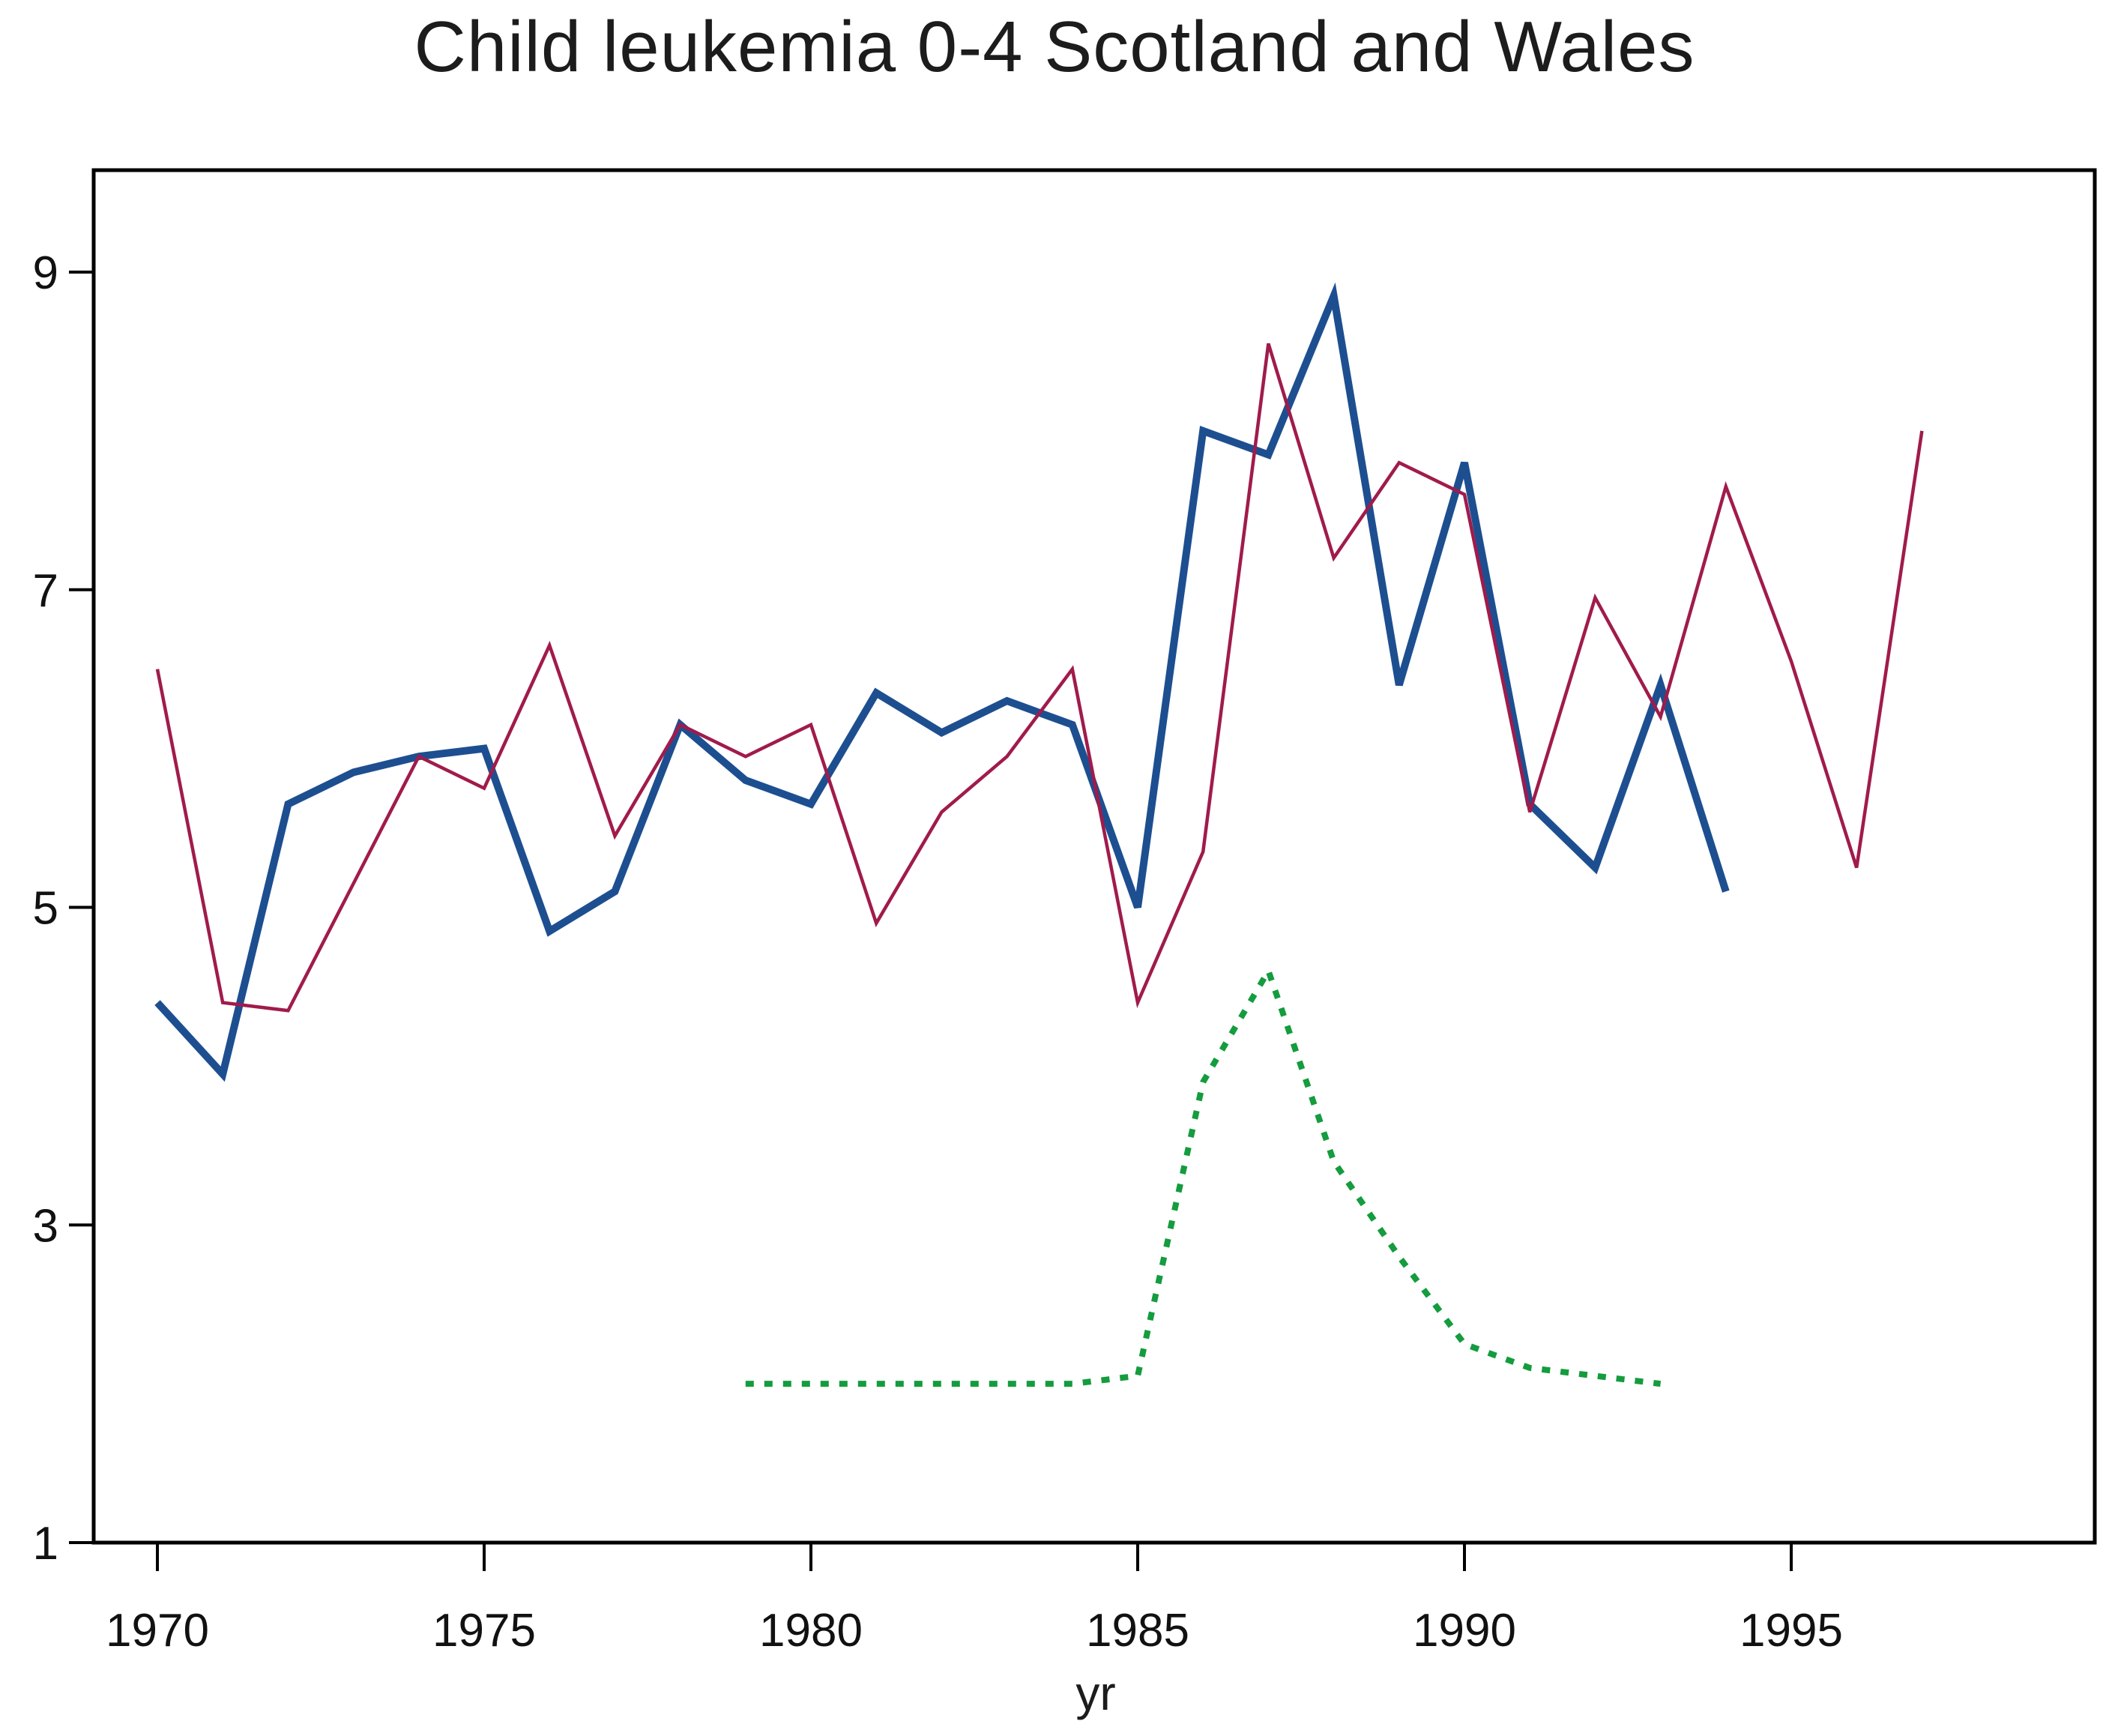 This screenshot has width=2109, height=1736. Describe the element at coordinates (45, 273) in the screenshot. I see `y-tick-label: 9` at that location.